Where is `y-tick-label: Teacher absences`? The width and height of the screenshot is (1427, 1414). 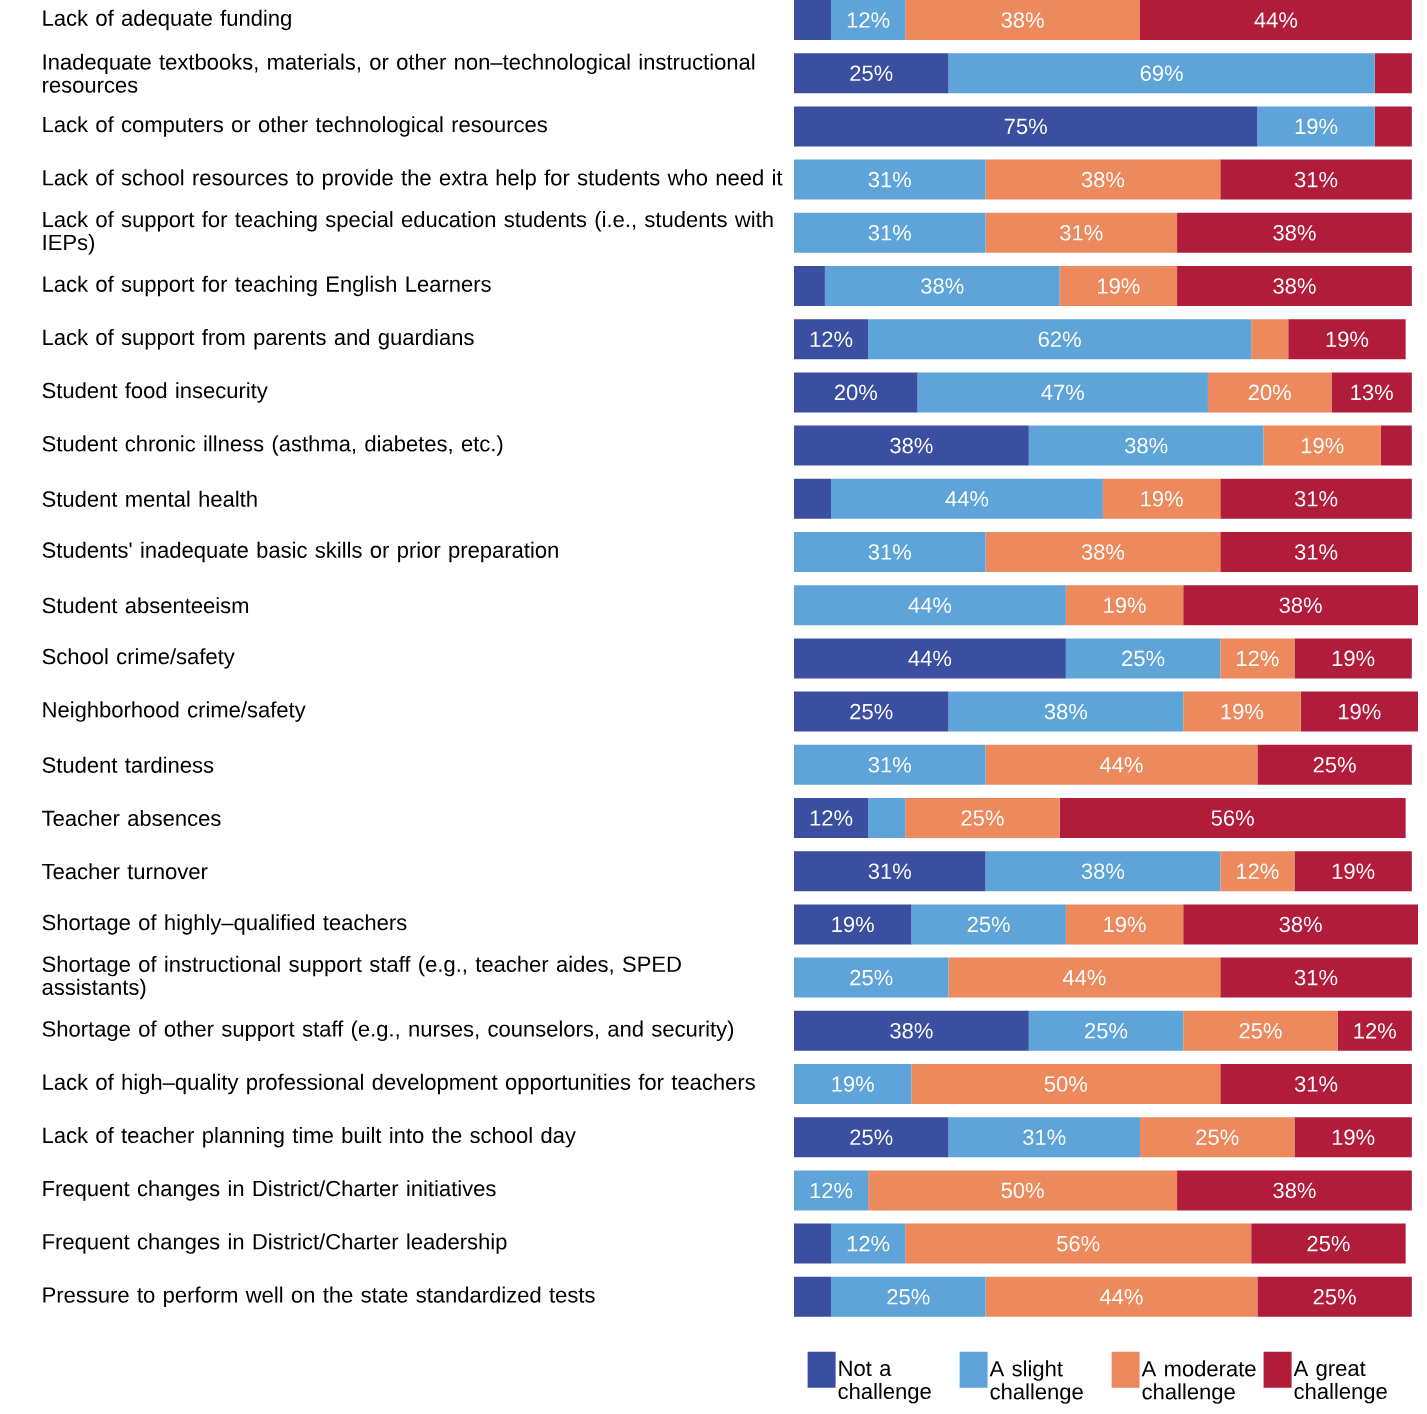 y-tick-label: Teacher absences is located at coordinates (131, 818).